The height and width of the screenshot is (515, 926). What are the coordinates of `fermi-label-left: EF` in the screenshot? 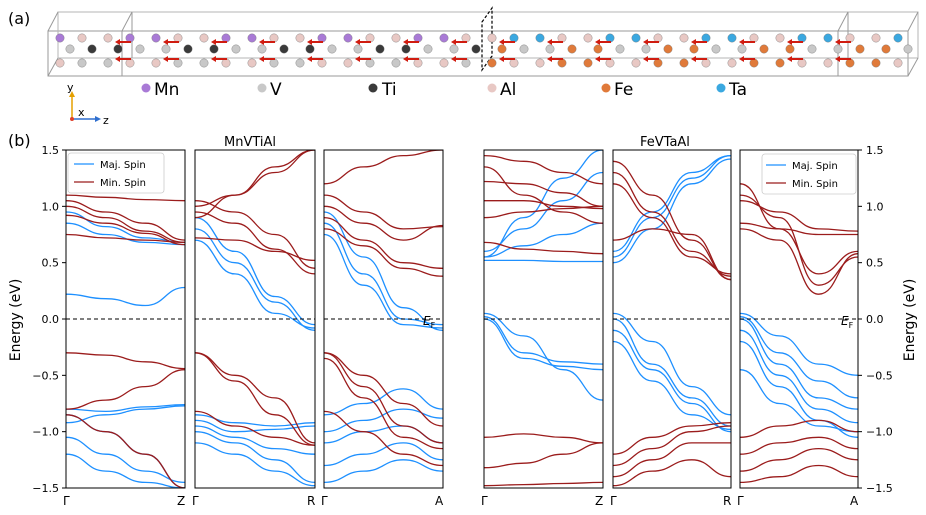 It's located at (429, 322).